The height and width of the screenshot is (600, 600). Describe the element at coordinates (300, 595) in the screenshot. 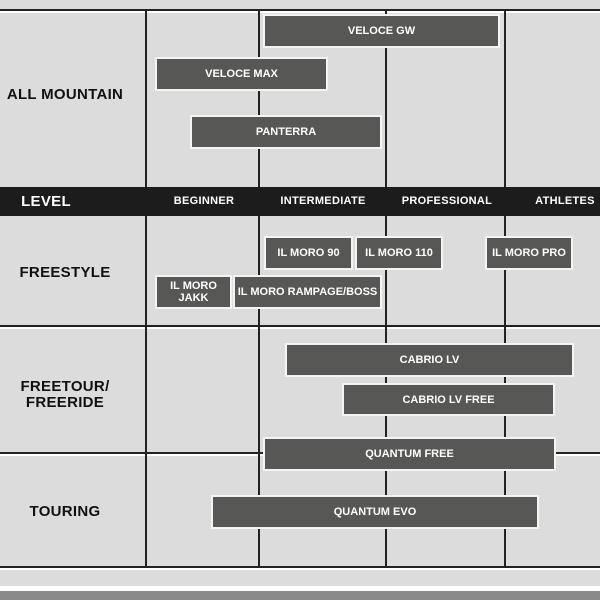

I see `footer-bar` at that location.